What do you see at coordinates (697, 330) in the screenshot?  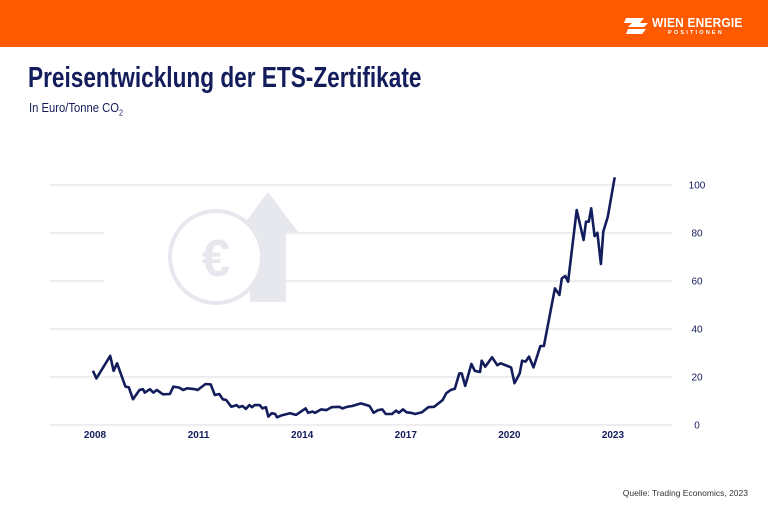 I see `y-tick-label: 40` at bounding box center [697, 330].